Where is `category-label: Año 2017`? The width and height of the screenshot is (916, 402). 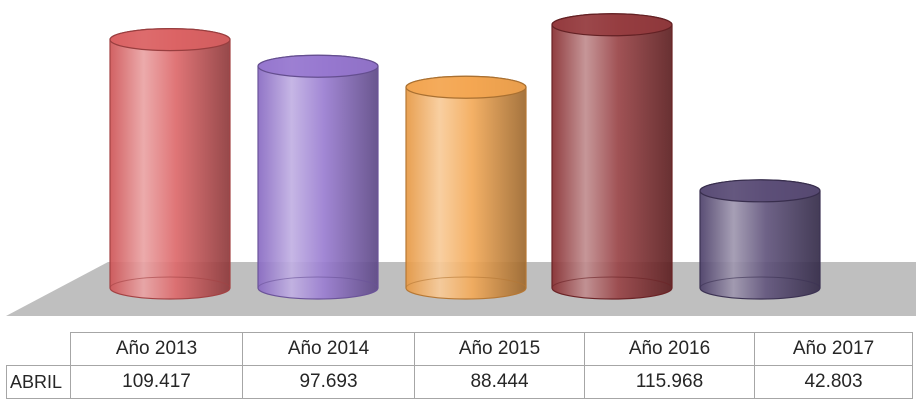 category-label: Año 2017 is located at coordinates (833, 349).